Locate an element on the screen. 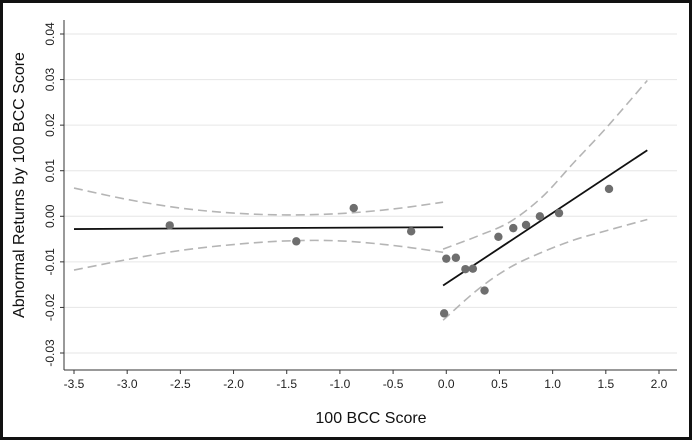 The height and width of the screenshot is (440, 692). x-tick-label: 0.5 is located at coordinates (499, 384).